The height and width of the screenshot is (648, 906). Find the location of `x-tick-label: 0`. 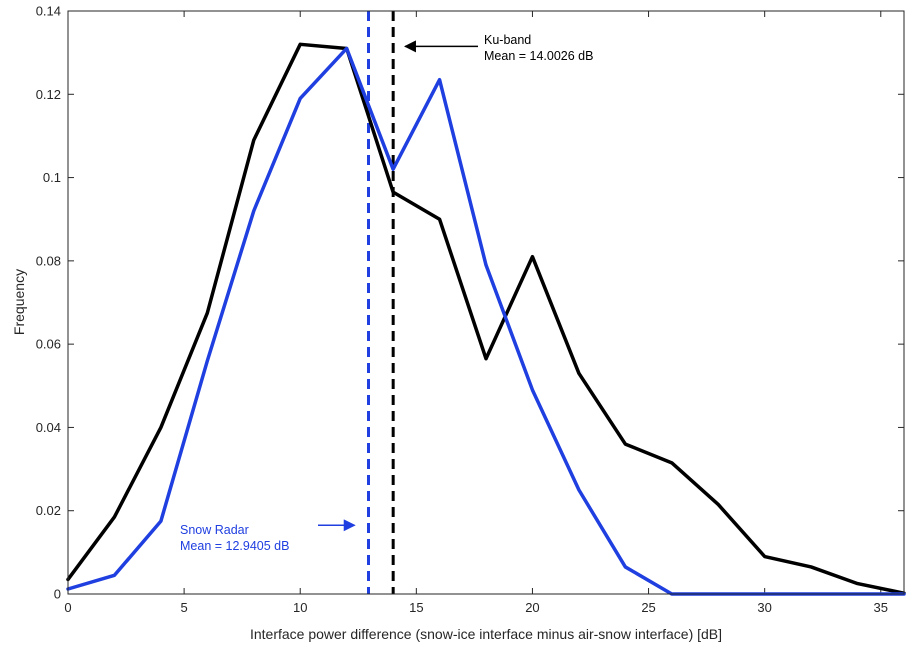

x-tick-label: 0 is located at coordinates (67, 607).